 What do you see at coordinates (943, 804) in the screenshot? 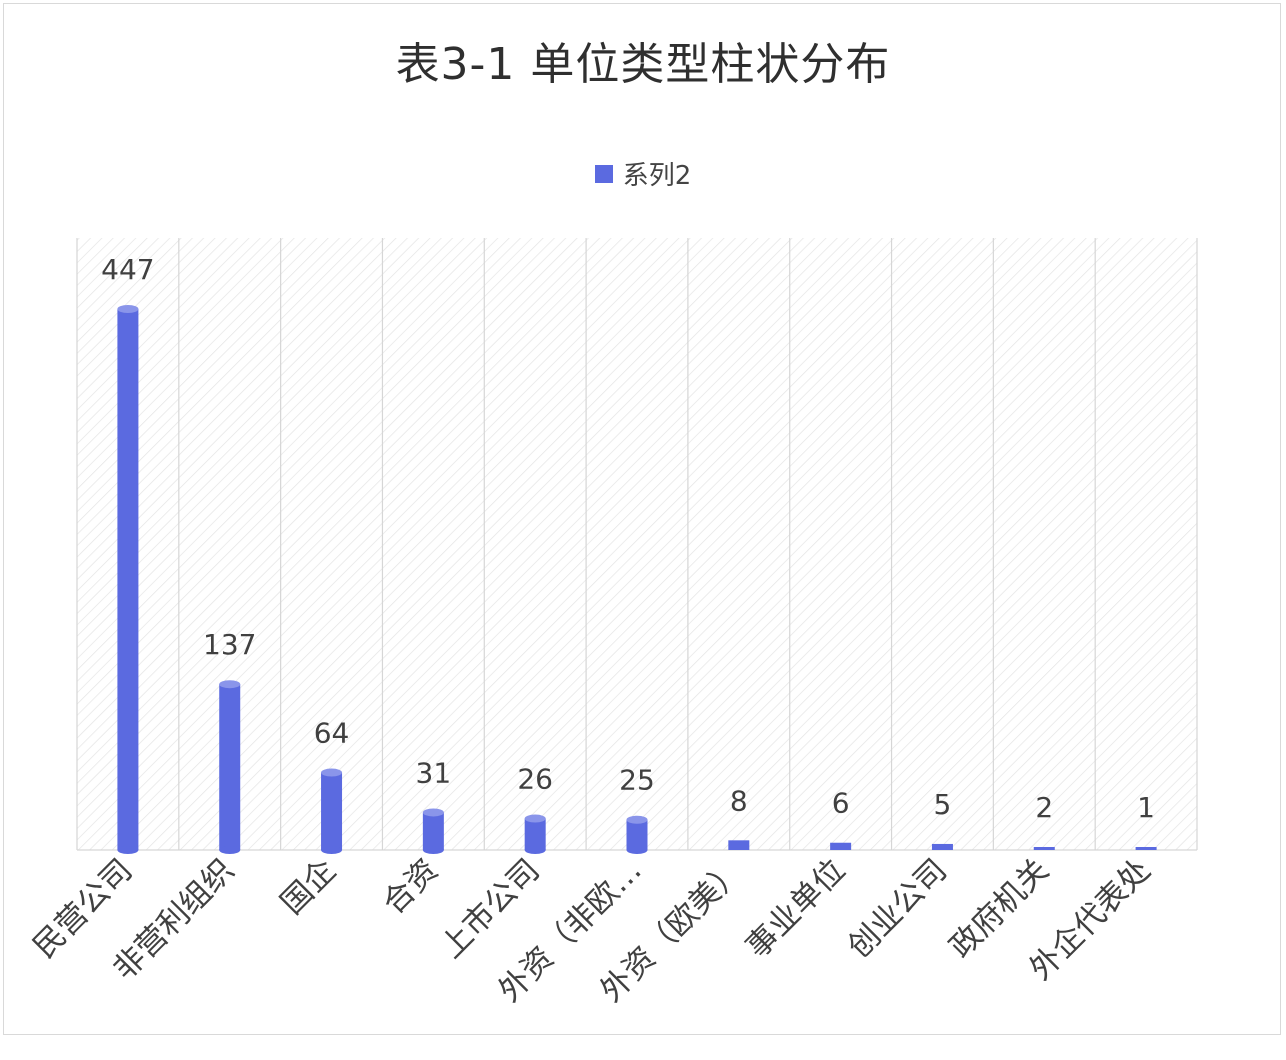
I see `data-label: 5` at bounding box center [943, 804].